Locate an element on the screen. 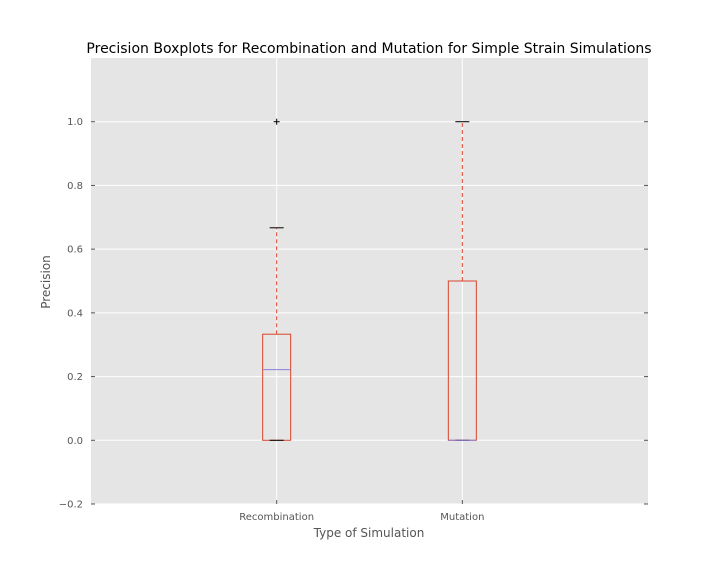 The height and width of the screenshot is (576, 720). y-tick-label: 0.0 is located at coordinates (75, 441).